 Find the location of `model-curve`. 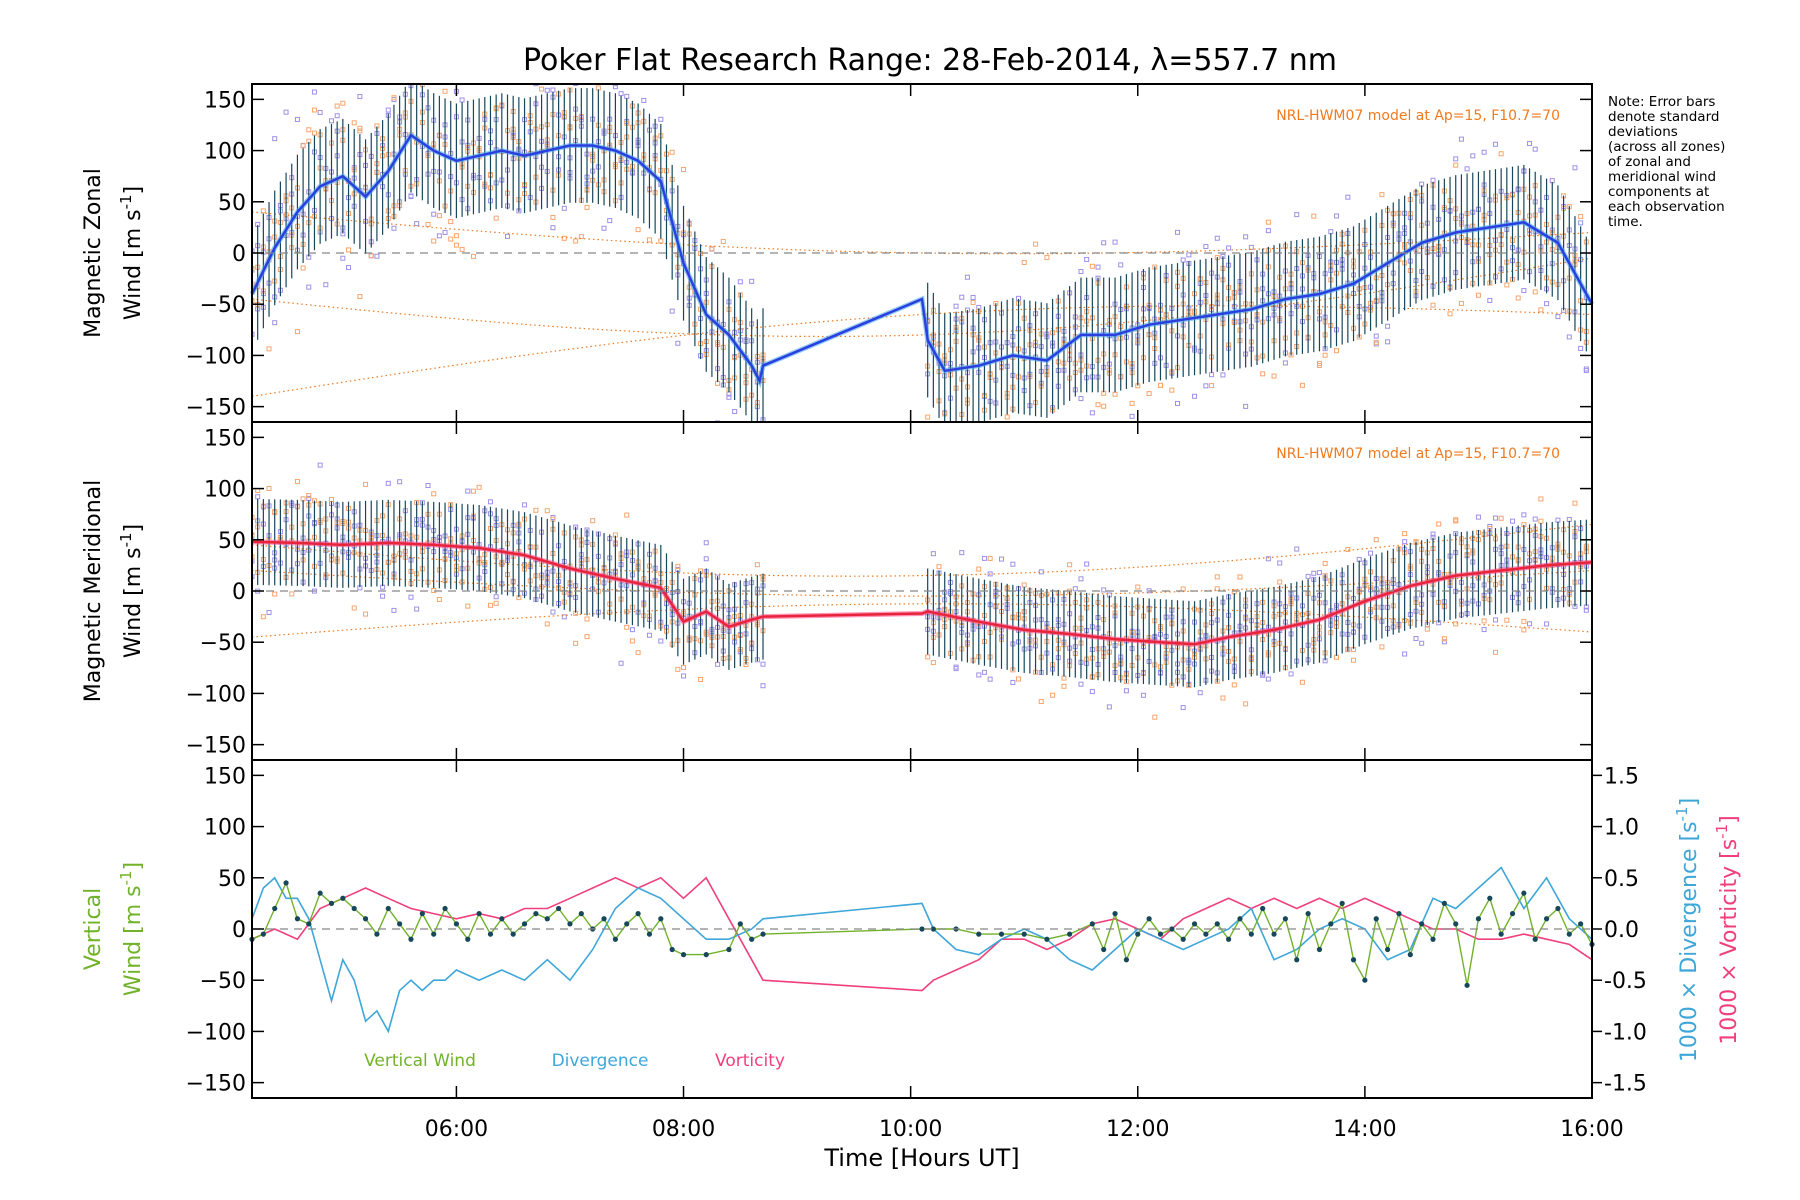

model-curve is located at coordinates (922, 620).